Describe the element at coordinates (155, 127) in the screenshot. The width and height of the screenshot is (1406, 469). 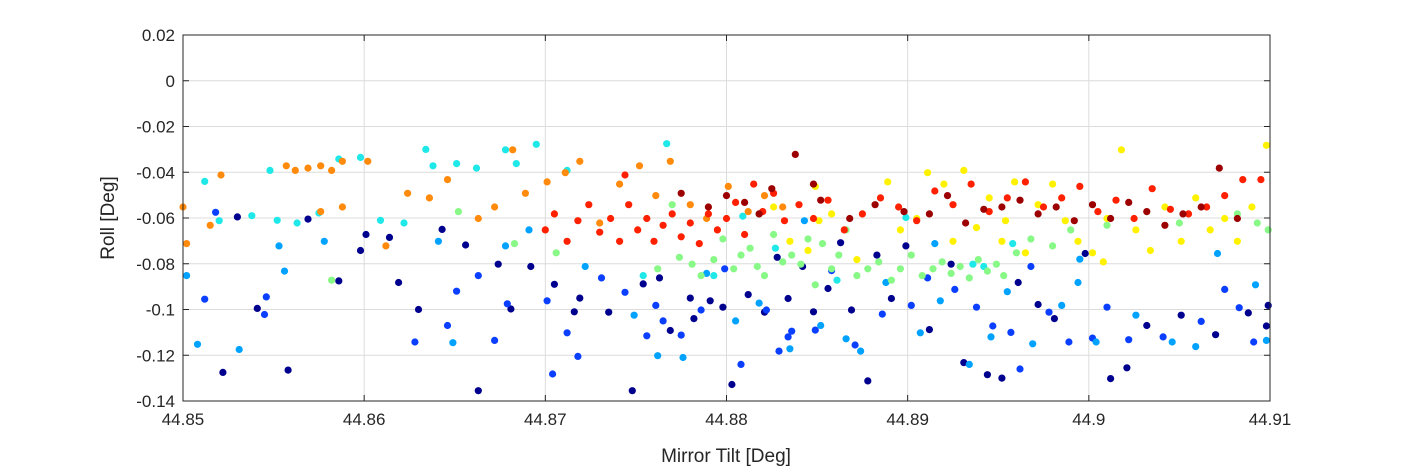
I see `y-tick-label: -0.02` at that location.